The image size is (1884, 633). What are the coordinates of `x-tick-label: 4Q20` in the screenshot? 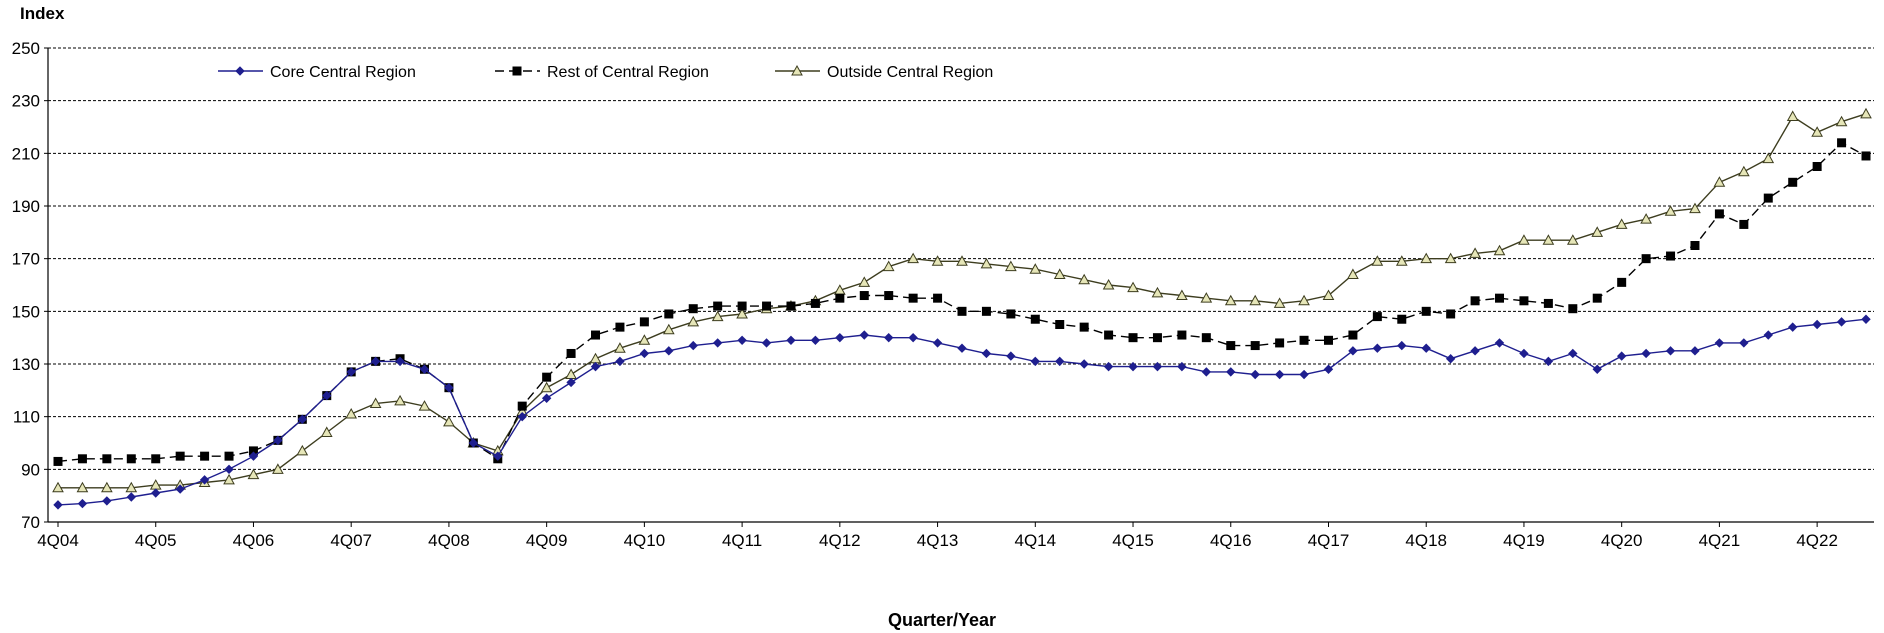 It's located at (1622, 540).